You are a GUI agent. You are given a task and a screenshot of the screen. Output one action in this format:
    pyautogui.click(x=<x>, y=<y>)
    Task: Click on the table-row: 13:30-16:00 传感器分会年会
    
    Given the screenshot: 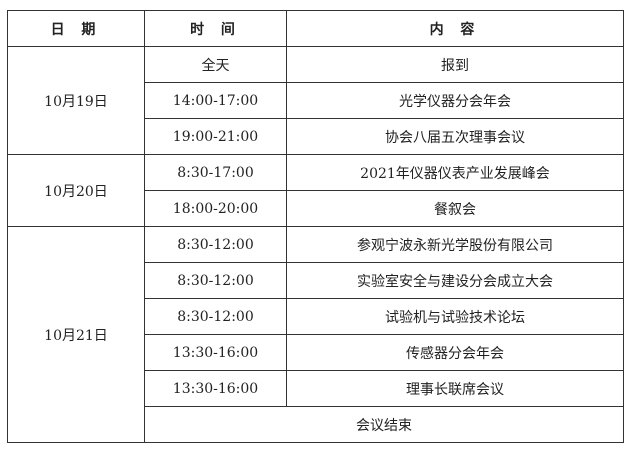 What is the action you would take?
    pyautogui.click(x=316, y=352)
    